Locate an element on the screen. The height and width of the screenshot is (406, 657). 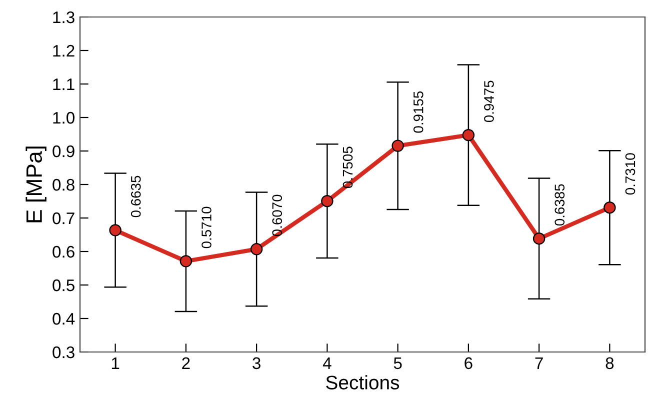
y-tick-label: 0.5 is located at coordinates (63, 285).